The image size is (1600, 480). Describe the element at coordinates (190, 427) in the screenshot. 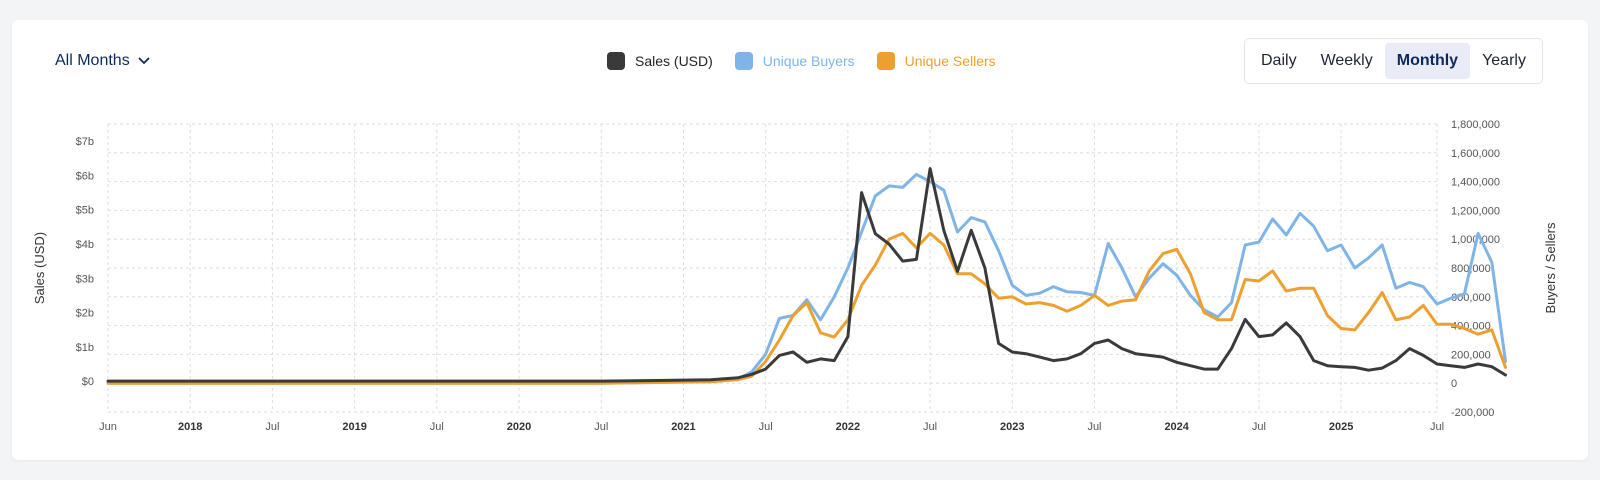

I see `x-tick-label: 2018` at that location.